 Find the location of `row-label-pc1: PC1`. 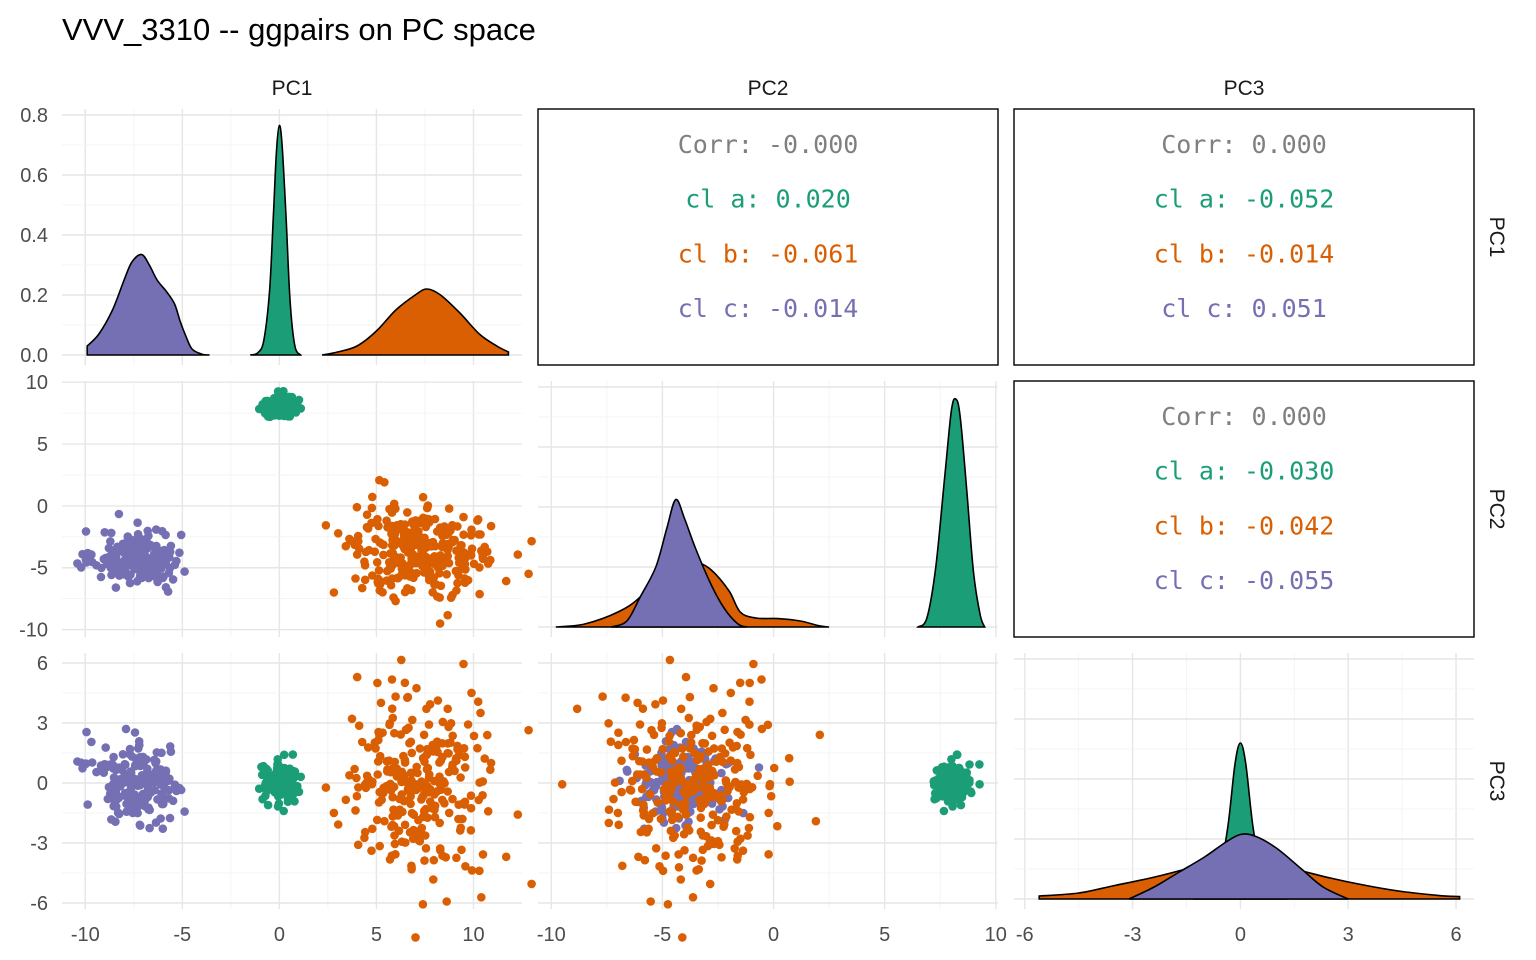

row-label-pc1: PC1 is located at coordinates (1496, 237).